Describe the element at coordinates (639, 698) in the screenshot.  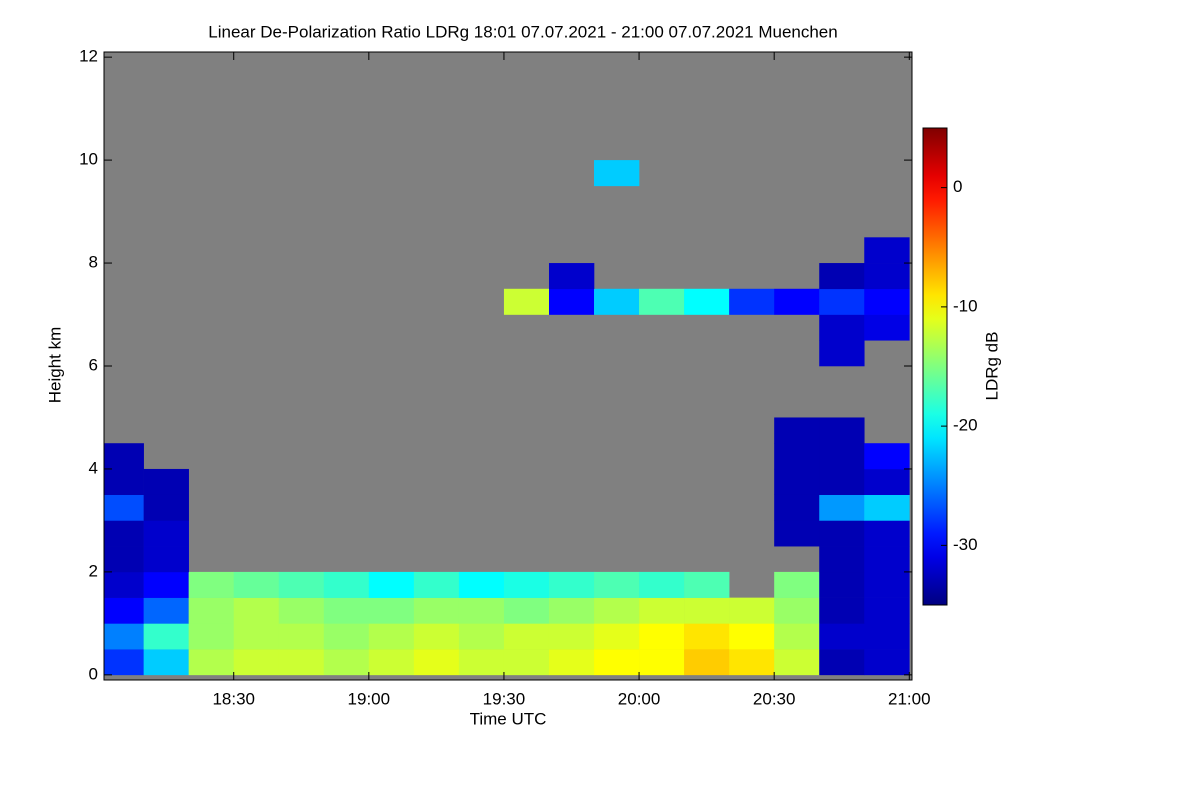
I see `x-tick-label: 20:00` at that location.